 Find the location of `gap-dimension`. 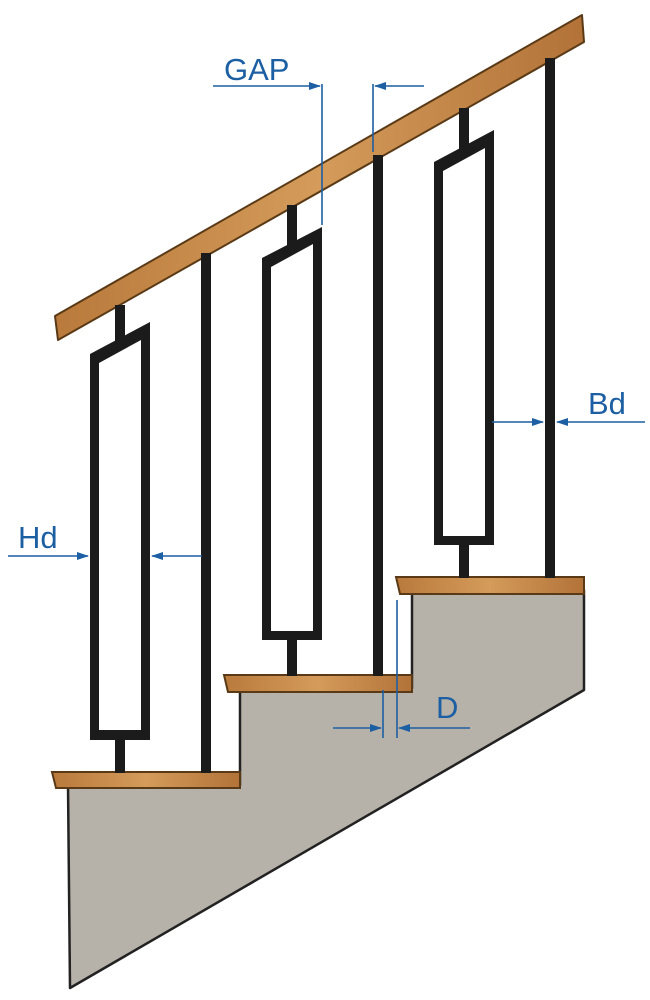

gap-dimension is located at coordinates (318, 153).